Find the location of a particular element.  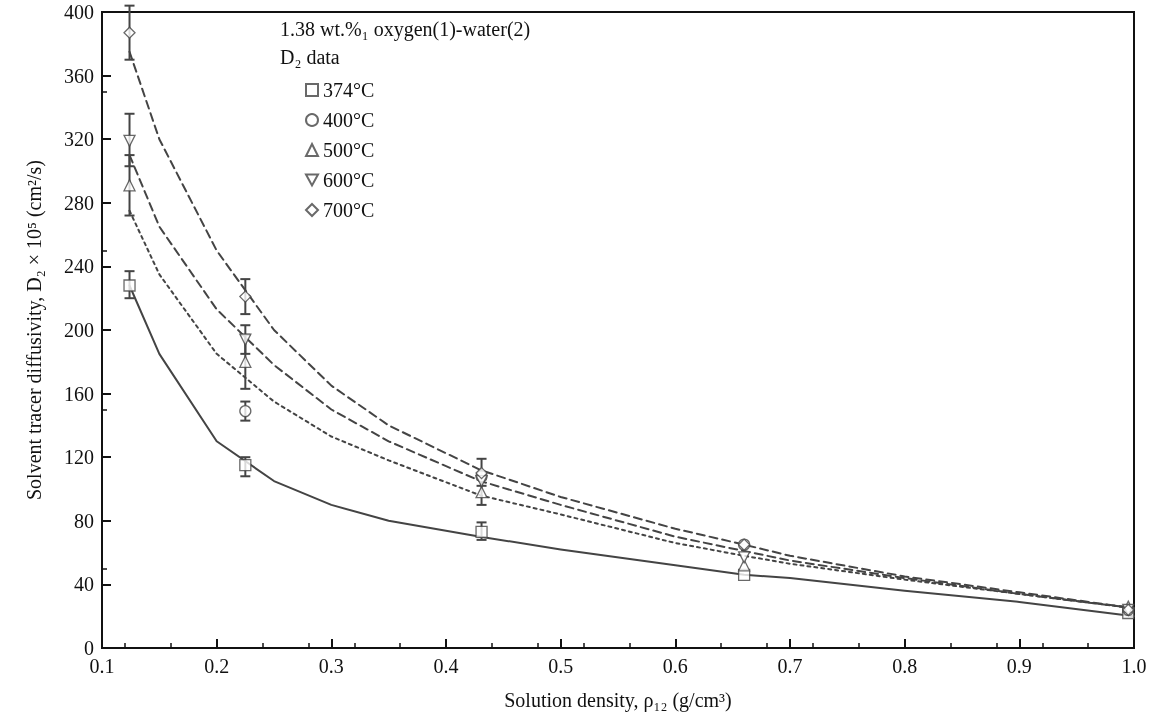

legend-label: 400°C is located at coordinates (349, 120).